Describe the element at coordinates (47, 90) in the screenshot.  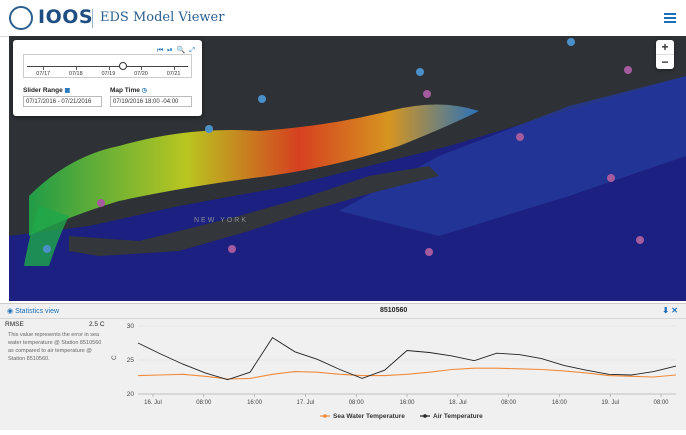
I see `slider-range-label: Slider Range ▦` at that location.